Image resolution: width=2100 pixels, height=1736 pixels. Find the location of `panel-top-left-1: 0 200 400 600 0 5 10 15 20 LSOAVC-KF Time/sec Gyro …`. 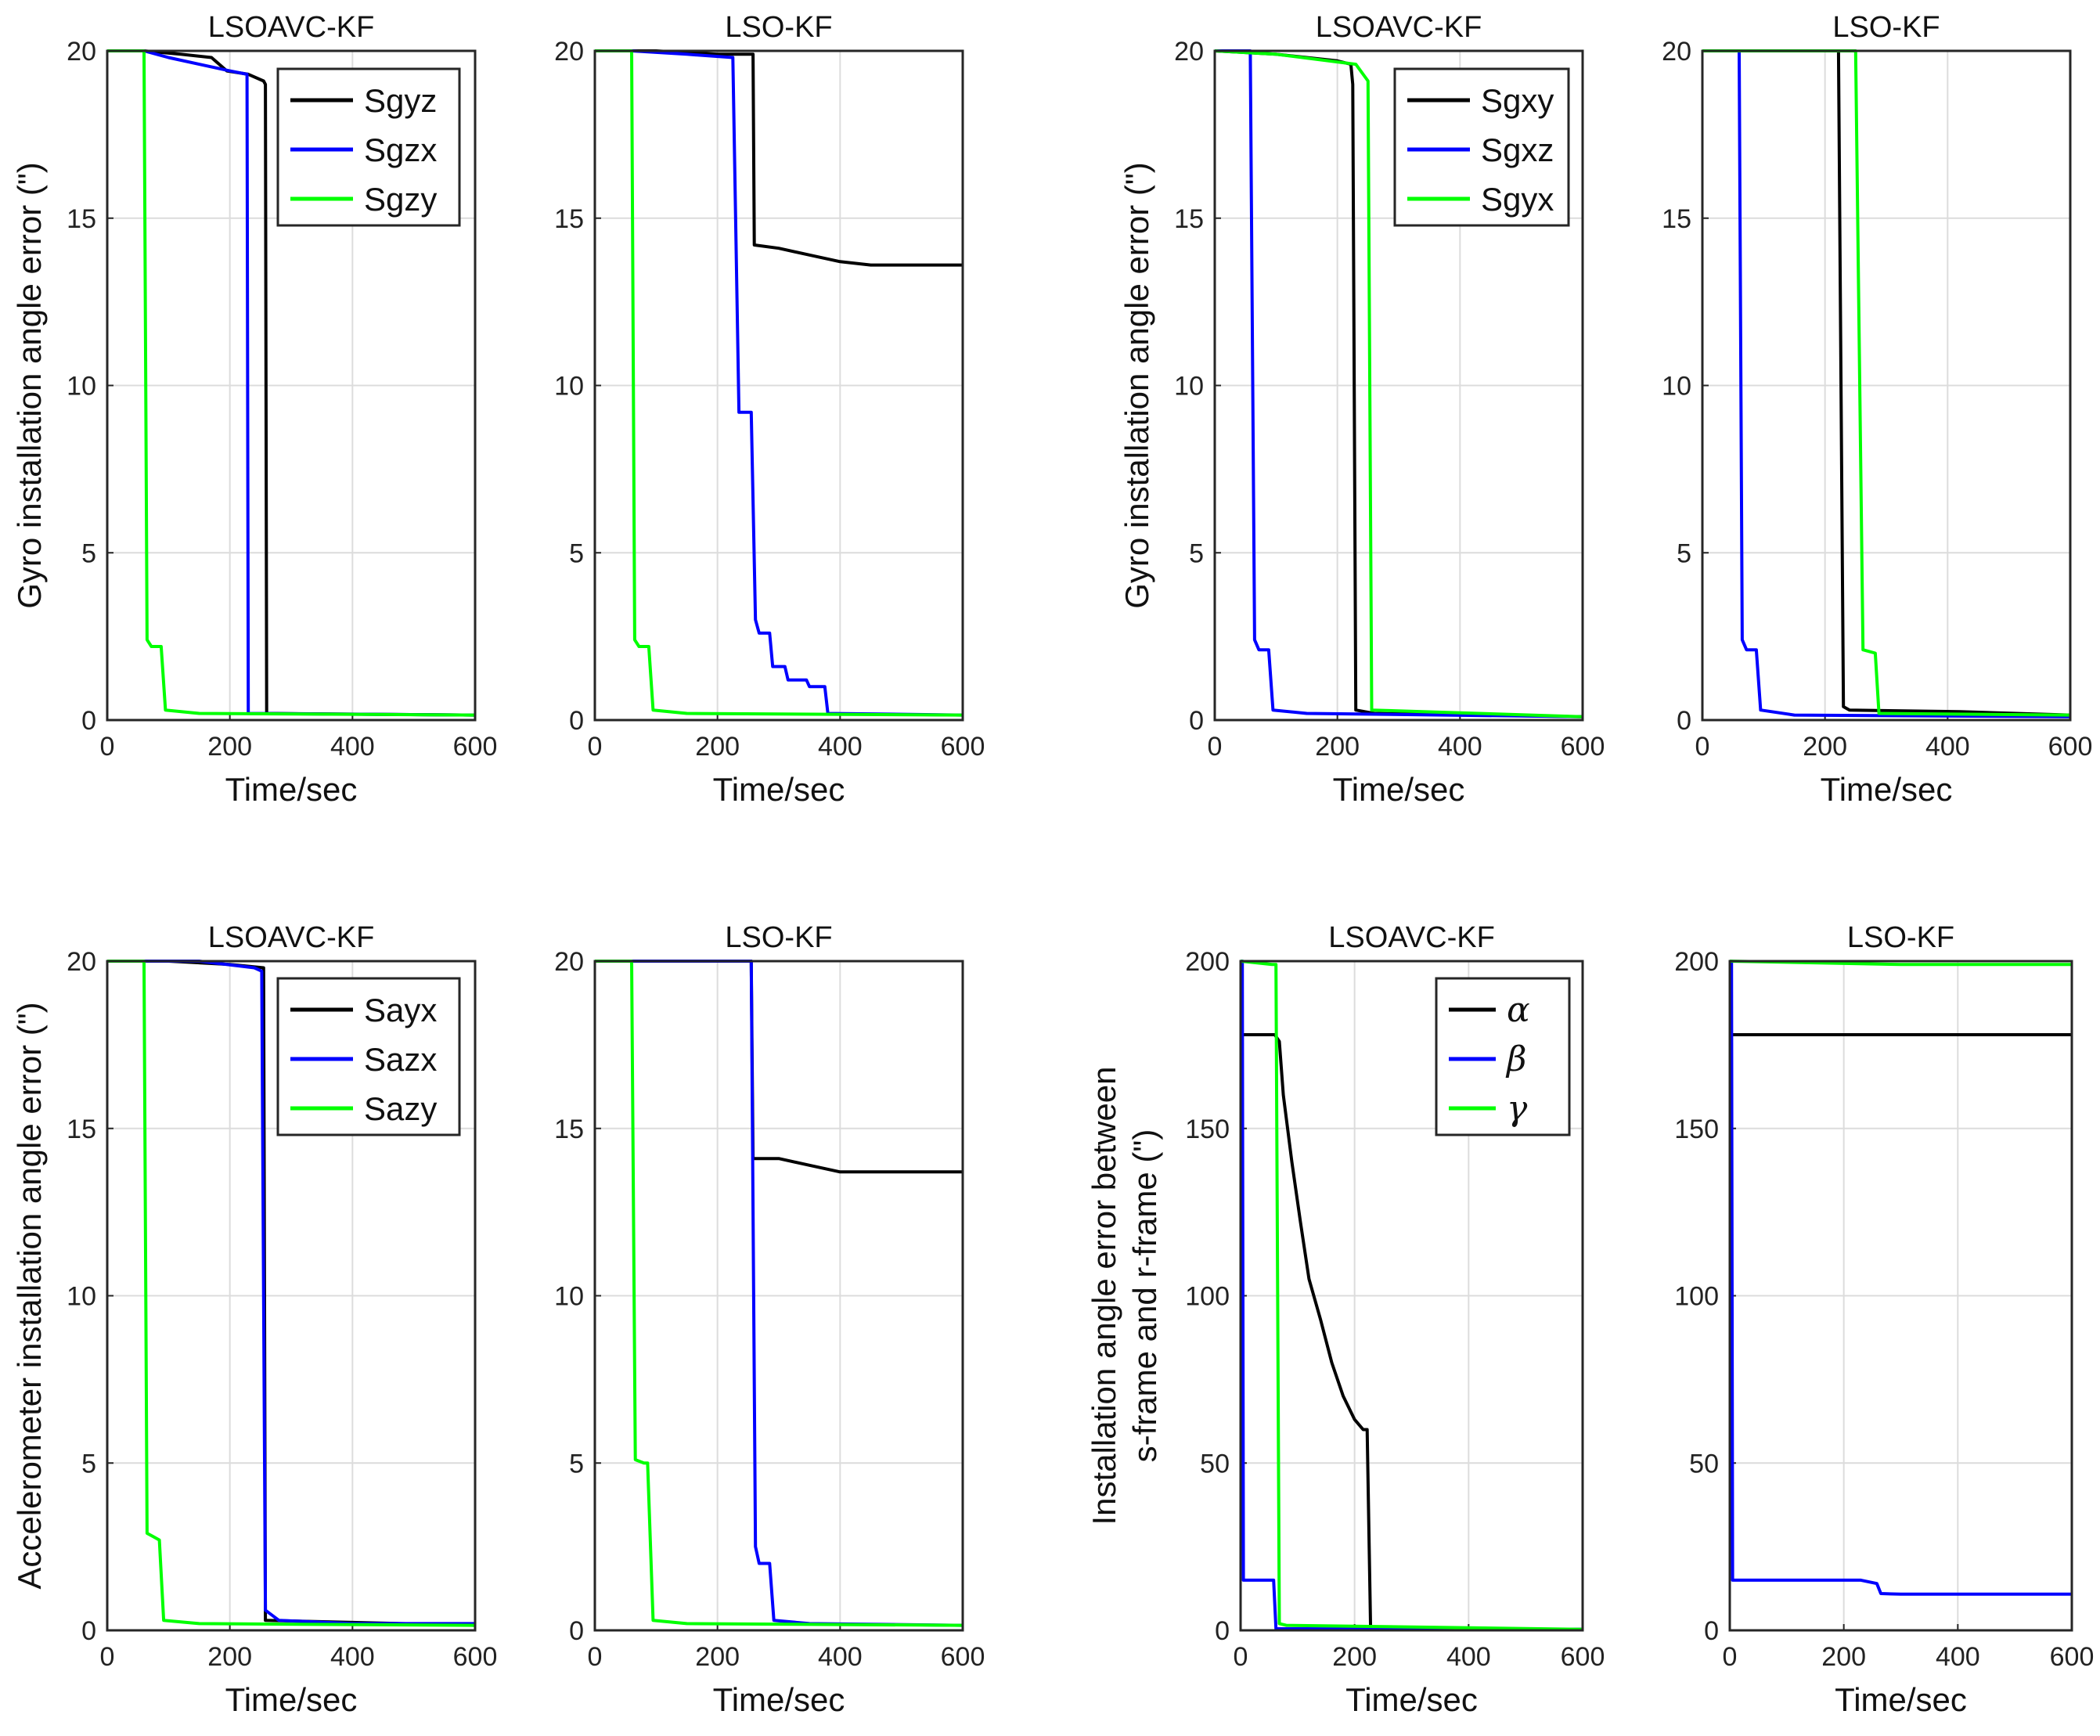

panel-top-left-1: 0 200 400 600 0 5 10 15 20 LSOAVC-KF Time/sec Gyro … is located at coordinates (254, 410).